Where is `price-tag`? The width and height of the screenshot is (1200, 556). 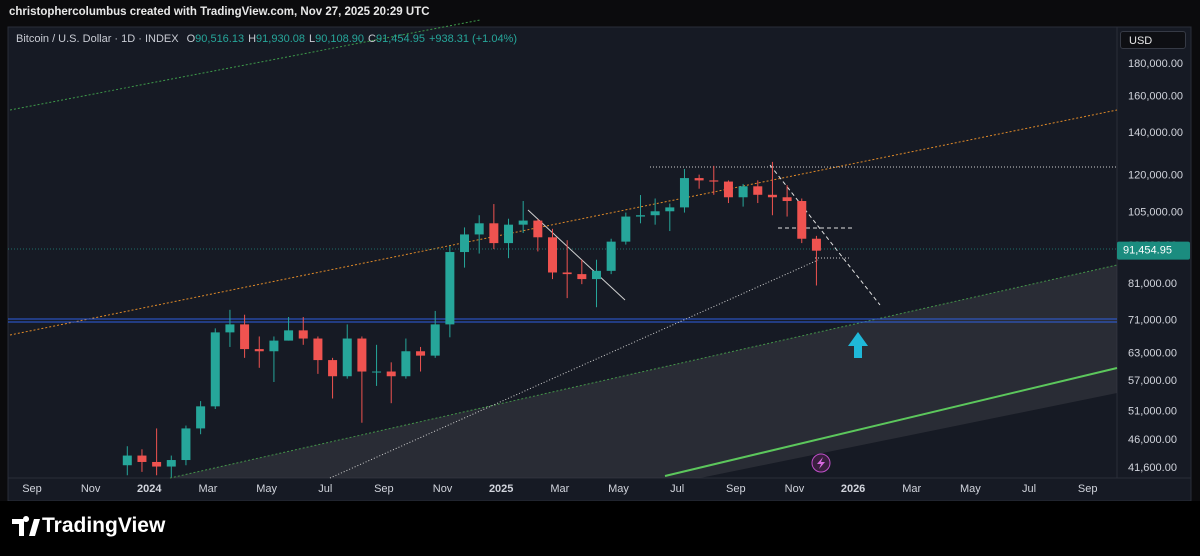 price-tag is located at coordinates (1153, 250).